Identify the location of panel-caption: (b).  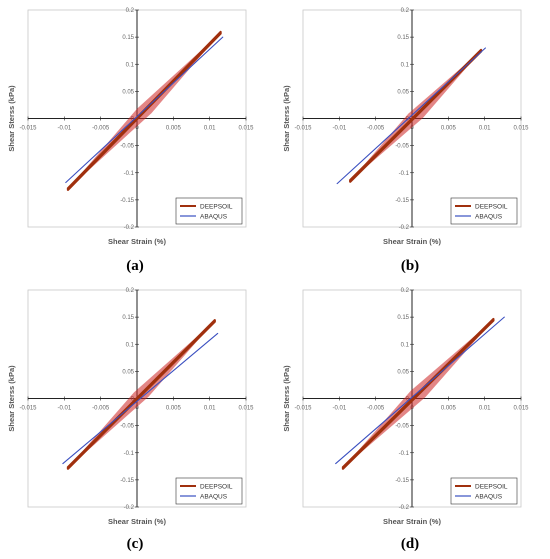
(410, 266).